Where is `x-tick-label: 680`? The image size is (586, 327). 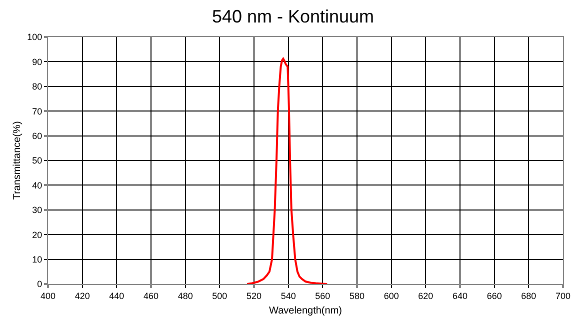
x-tick-label: 680 is located at coordinates (528, 295).